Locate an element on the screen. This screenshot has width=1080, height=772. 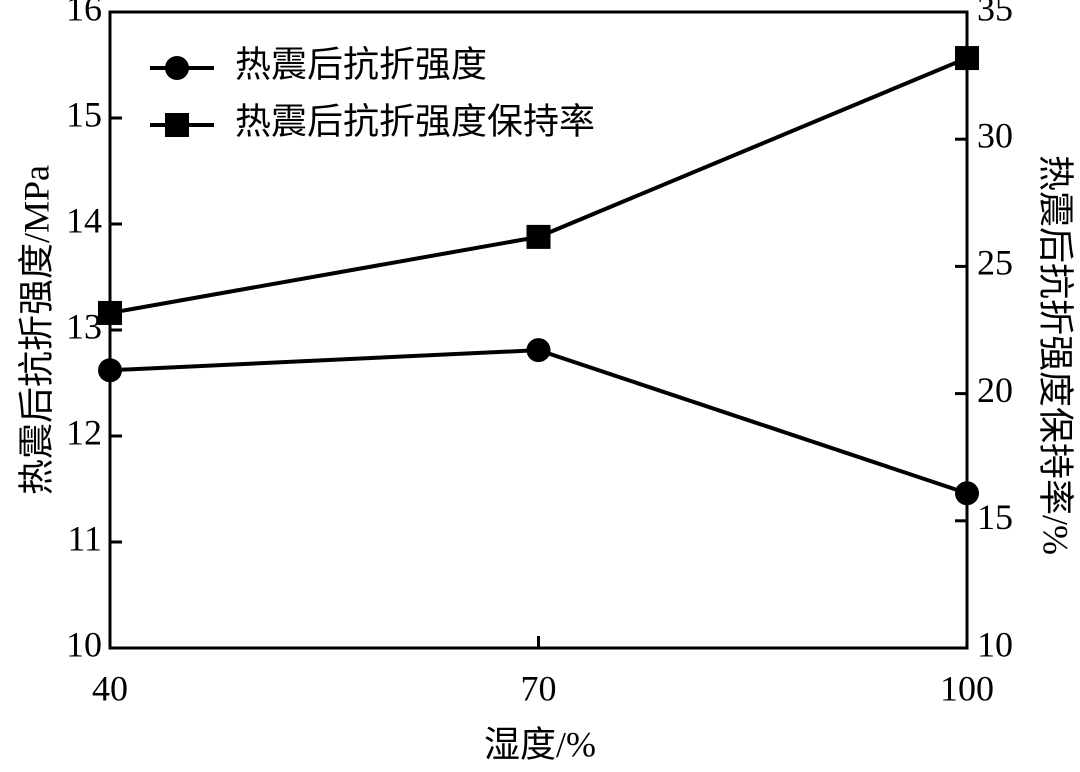
y2-tick-label: 10 is located at coordinates (995, 644).